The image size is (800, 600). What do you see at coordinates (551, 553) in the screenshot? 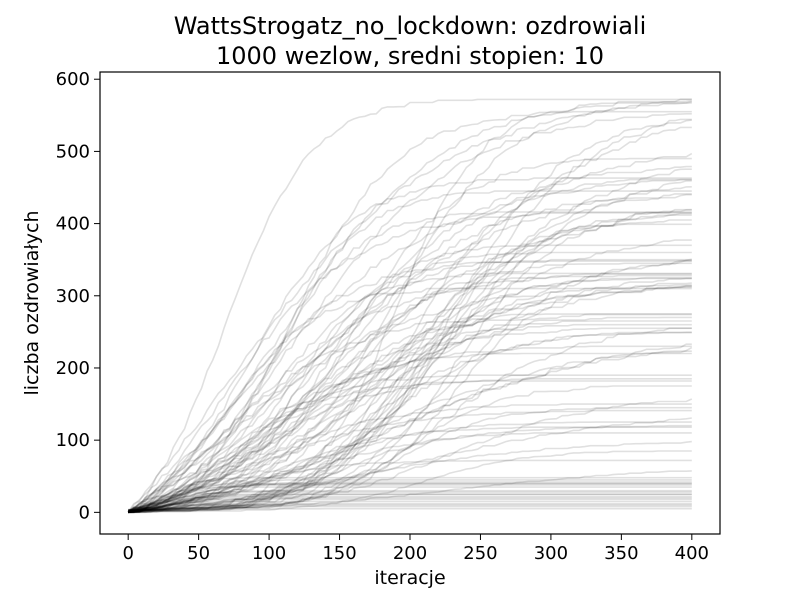
I see `x-tick-label: 300` at bounding box center [551, 553].